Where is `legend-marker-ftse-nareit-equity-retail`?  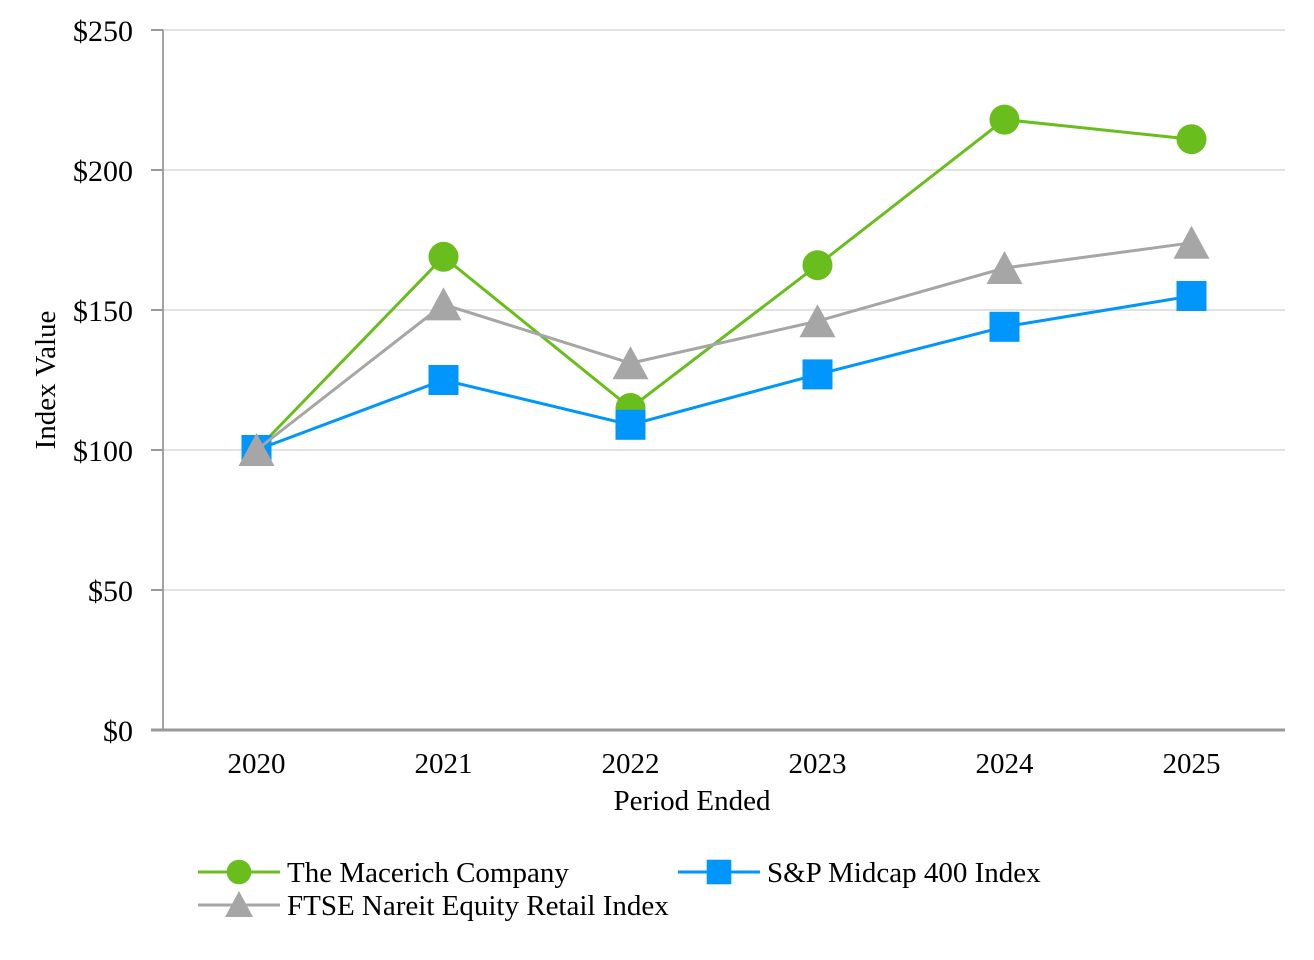
legend-marker-ftse-nareit-equity-retail is located at coordinates (239, 904).